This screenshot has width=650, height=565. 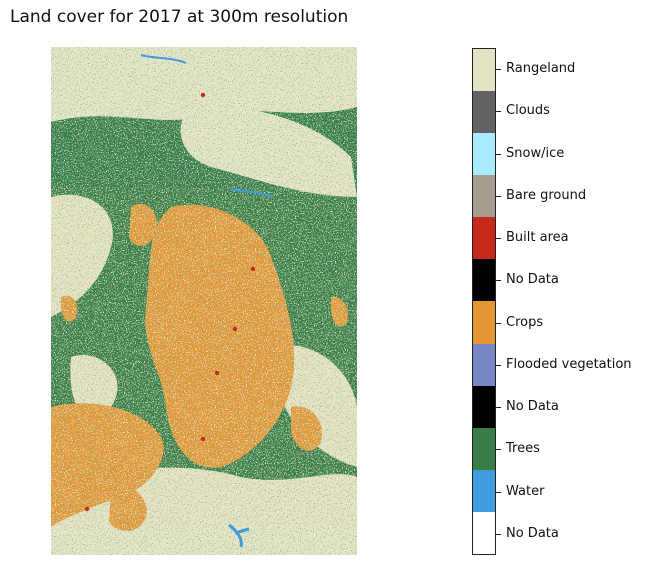 What do you see at coordinates (546, 195) in the screenshot?
I see `legend-label: Bare ground` at bounding box center [546, 195].